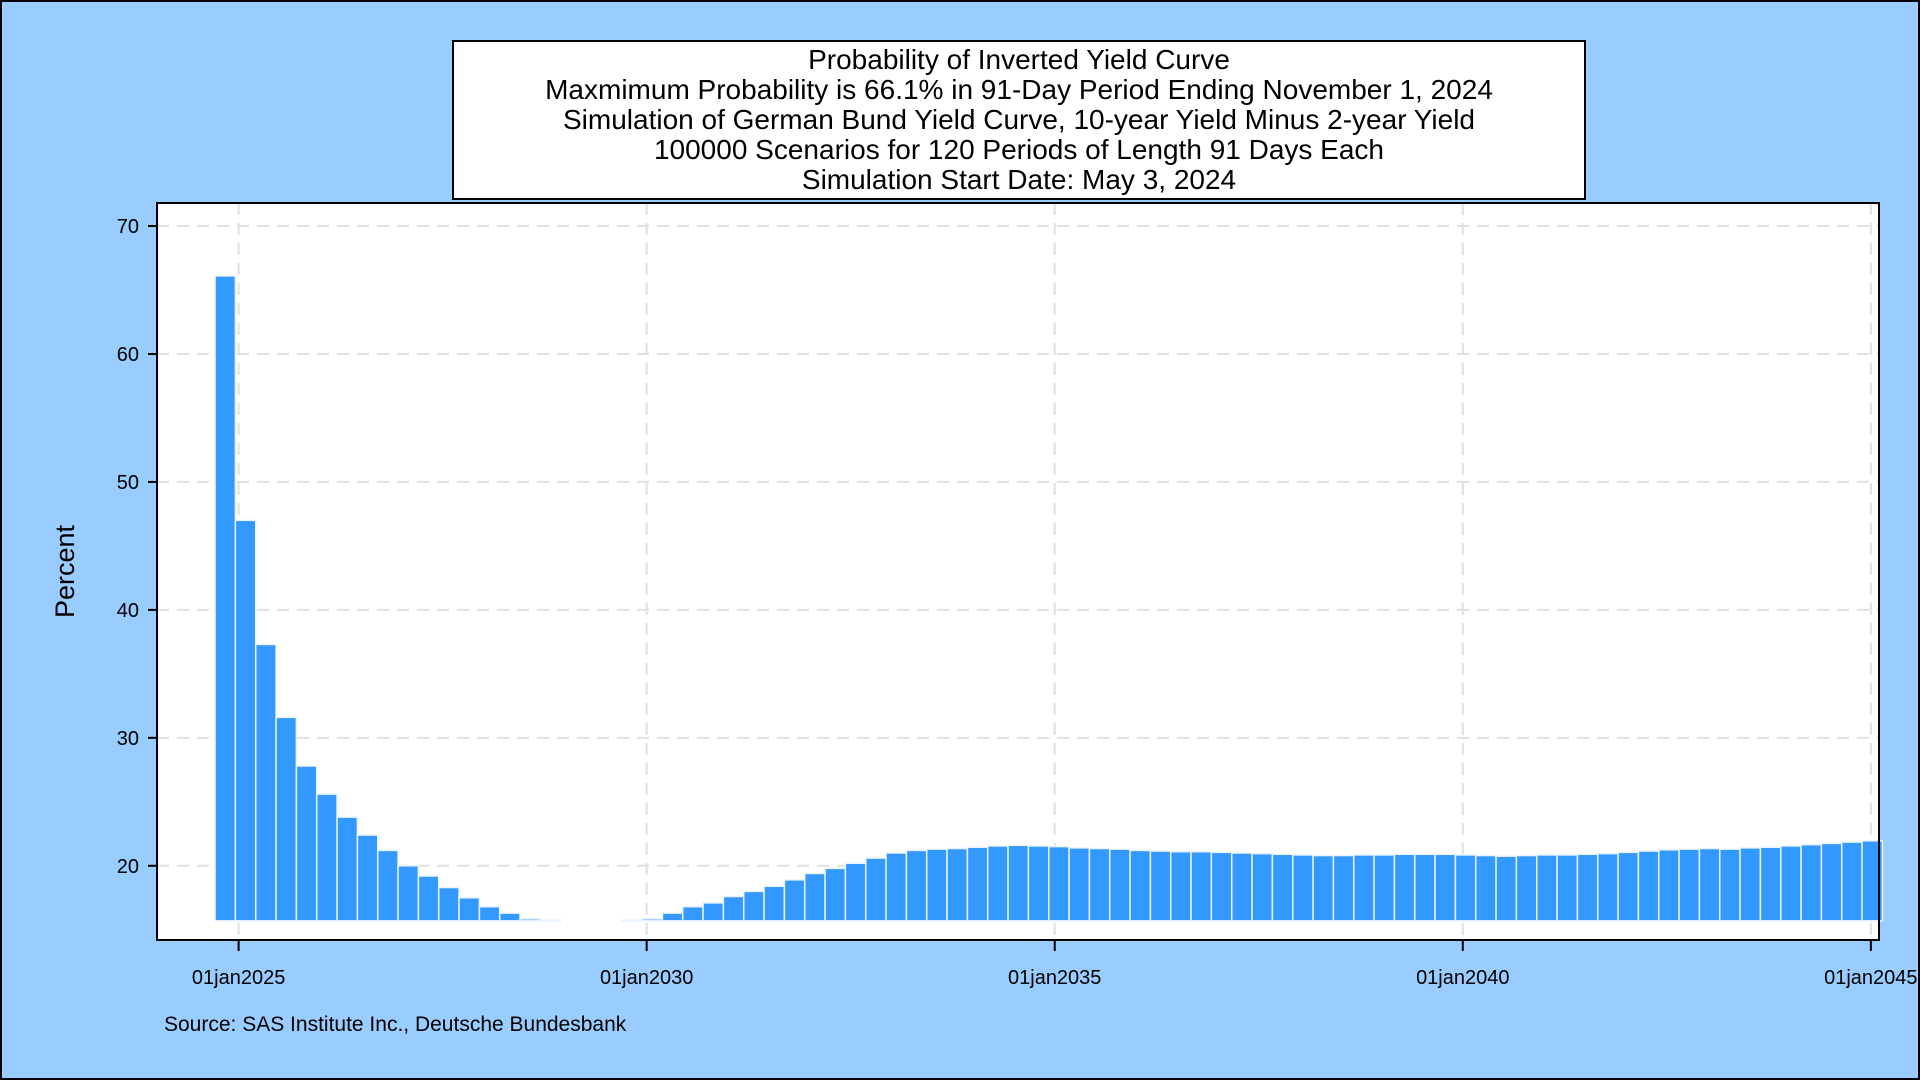 This screenshot has width=1920, height=1082. What do you see at coordinates (238, 978) in the screenshot?
I see `x-tick-label: 01jan2025` at bounding box center [238, 978].